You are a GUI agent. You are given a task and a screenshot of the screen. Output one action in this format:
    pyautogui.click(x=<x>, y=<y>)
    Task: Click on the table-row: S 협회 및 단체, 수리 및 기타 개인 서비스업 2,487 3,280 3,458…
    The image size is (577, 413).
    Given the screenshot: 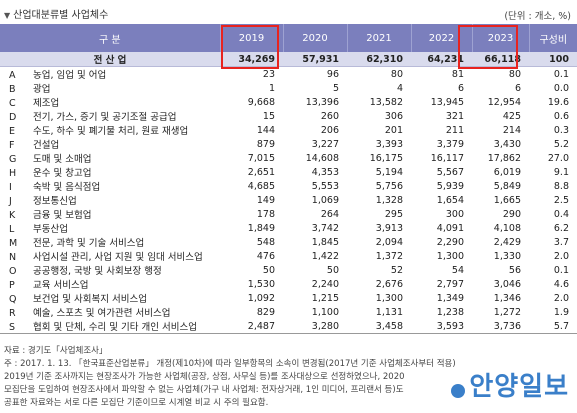 What is the action you would take?
    pyautogui.click(x=288, y=326)
    